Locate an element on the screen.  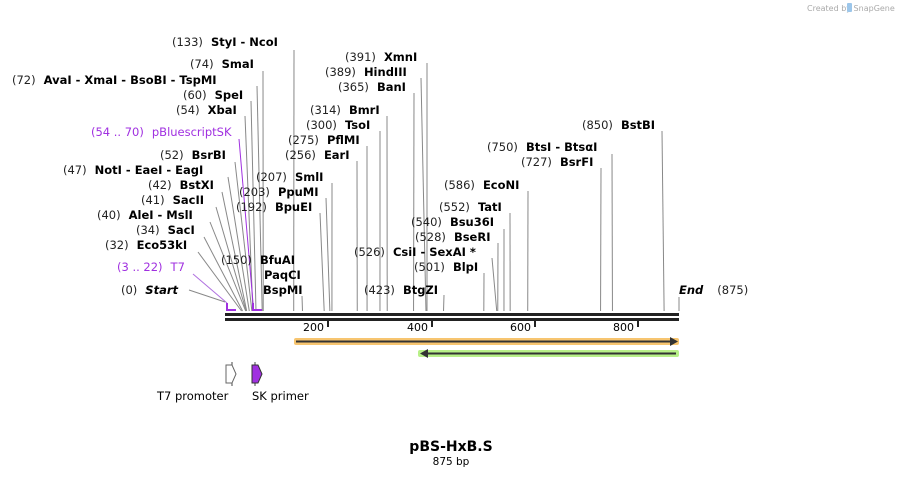
restriction-site-label: (60) SpeI is located at coordinates (213, 95).